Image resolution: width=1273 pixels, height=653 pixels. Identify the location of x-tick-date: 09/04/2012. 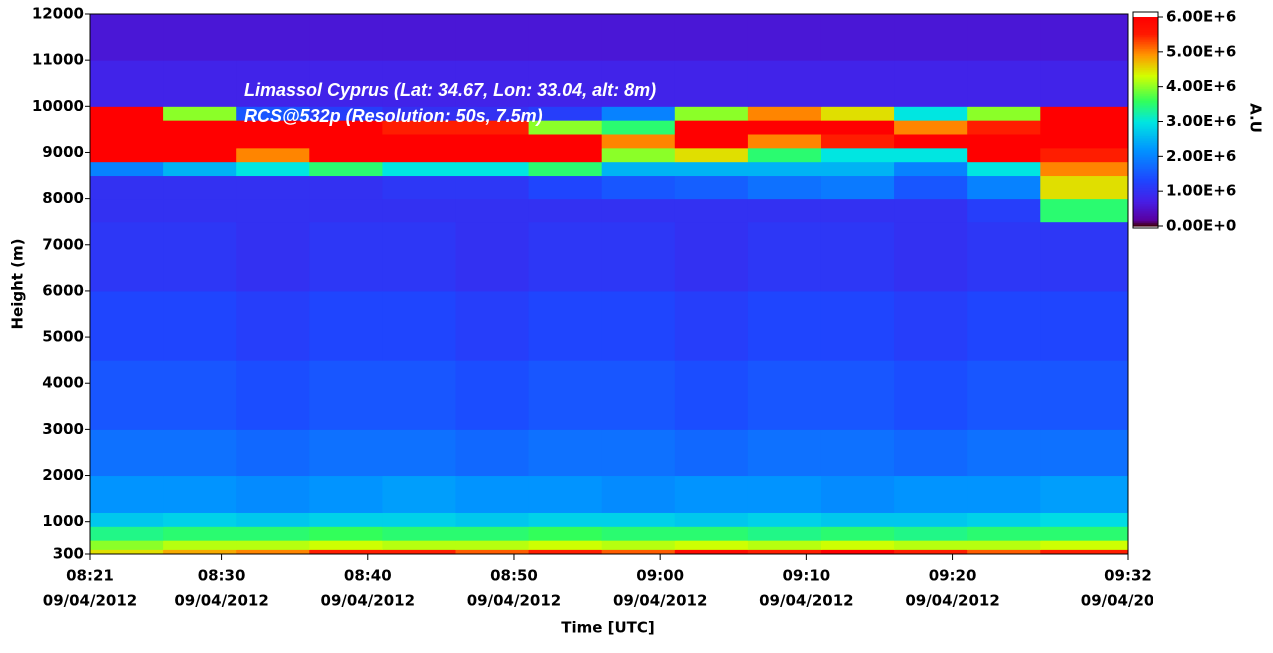
(952, 601).